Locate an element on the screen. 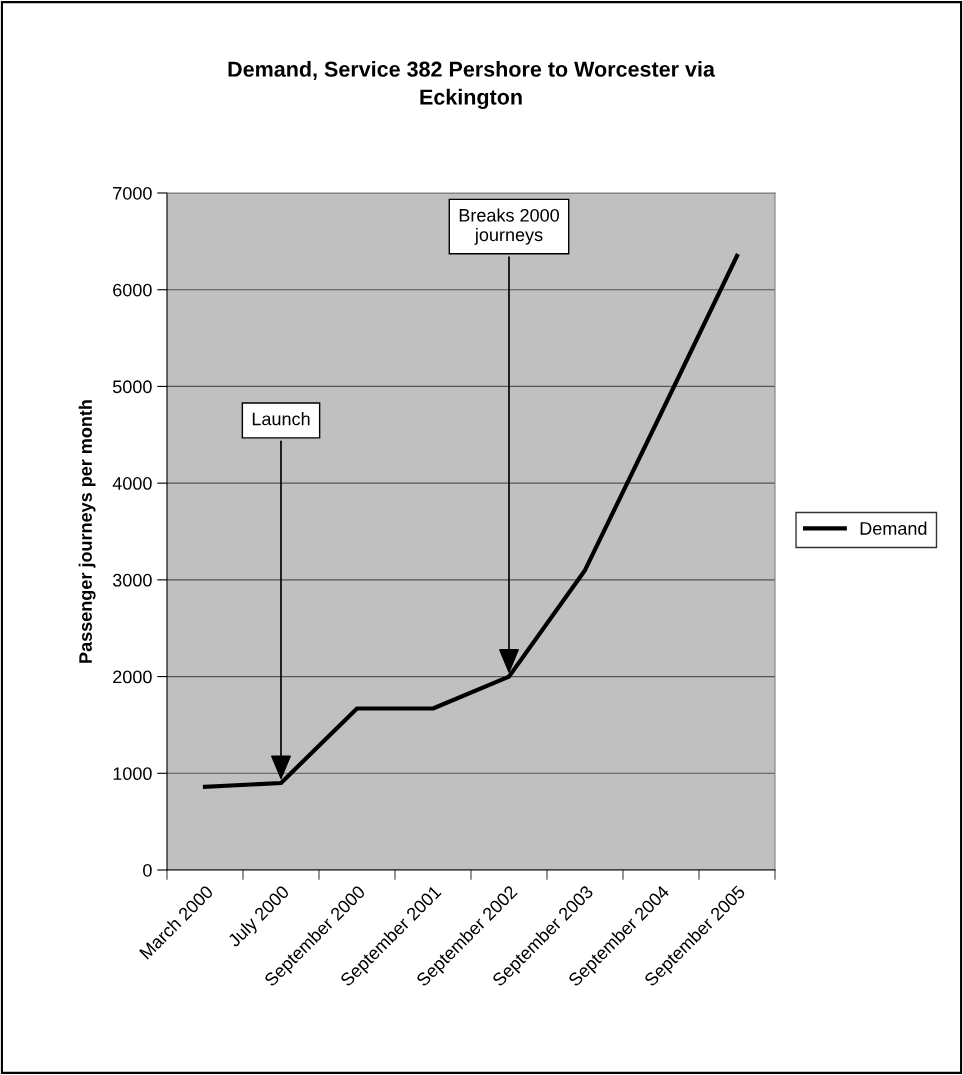  y-tick-label: 6000 is located at coordinates (132, 290).